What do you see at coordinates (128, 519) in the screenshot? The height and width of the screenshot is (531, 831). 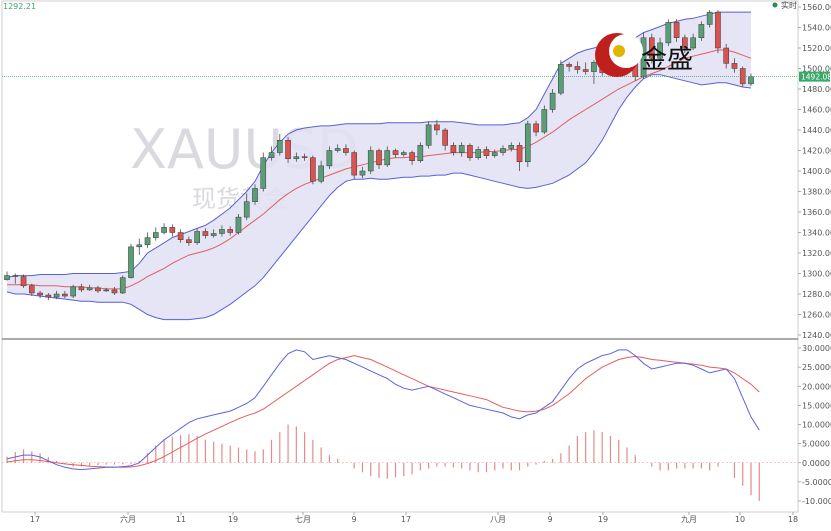 I see `x-tick-label: 六月` at bounding box center [128, 519].